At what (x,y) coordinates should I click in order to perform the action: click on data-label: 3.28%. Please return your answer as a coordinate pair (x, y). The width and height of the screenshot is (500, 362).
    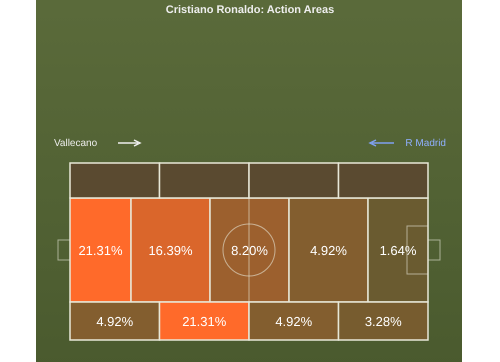
    Looking at the image, I should click on (383, 321).